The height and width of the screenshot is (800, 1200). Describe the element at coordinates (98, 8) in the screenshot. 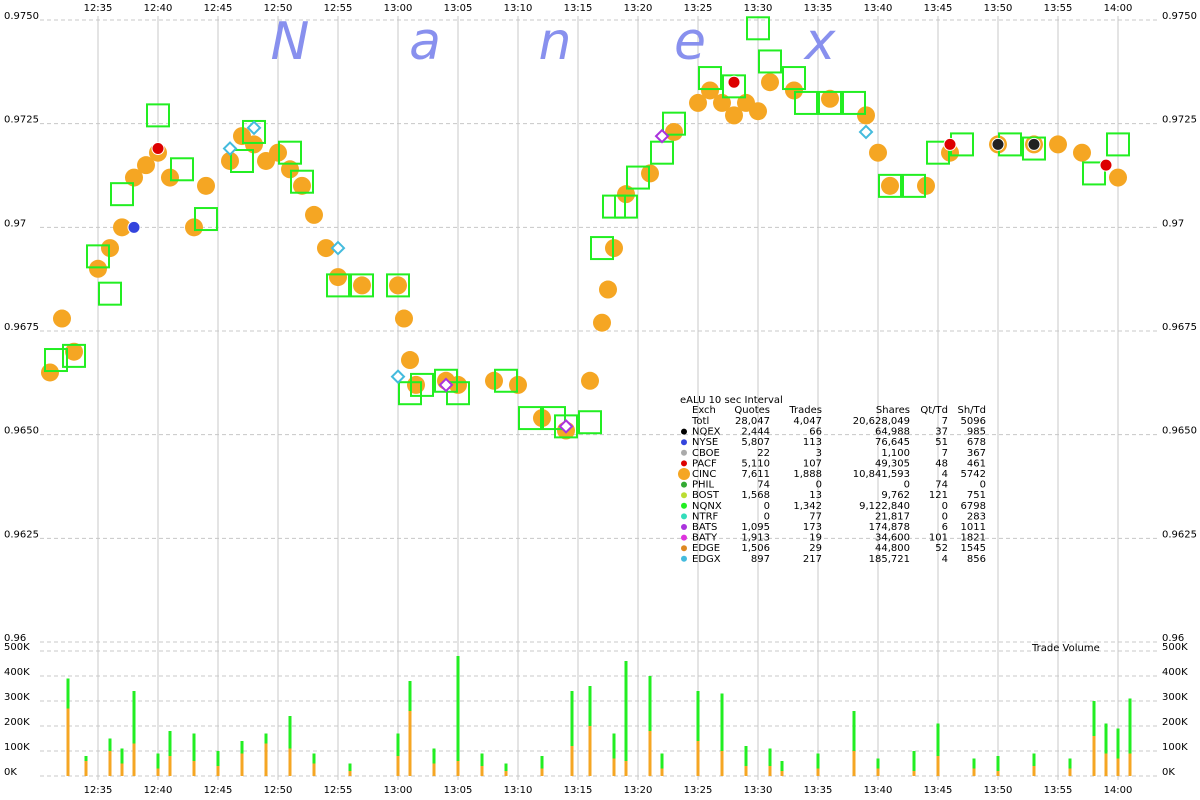

I see `x-tick-label: 12:35` at that location.